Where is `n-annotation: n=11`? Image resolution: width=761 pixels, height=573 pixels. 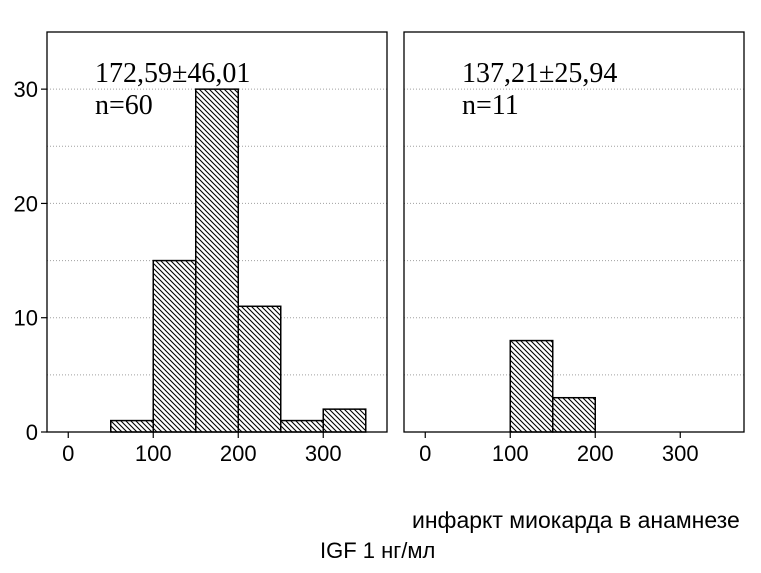 n-annotation: n=11 is located at coordinates (490, 105).